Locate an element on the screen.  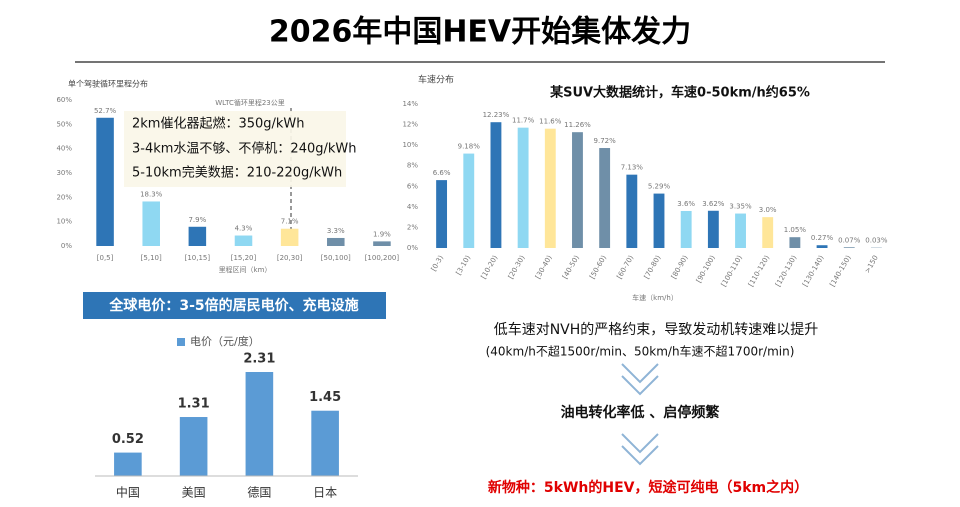
y-tick-label: 20% is located at coordinates (64, 197).